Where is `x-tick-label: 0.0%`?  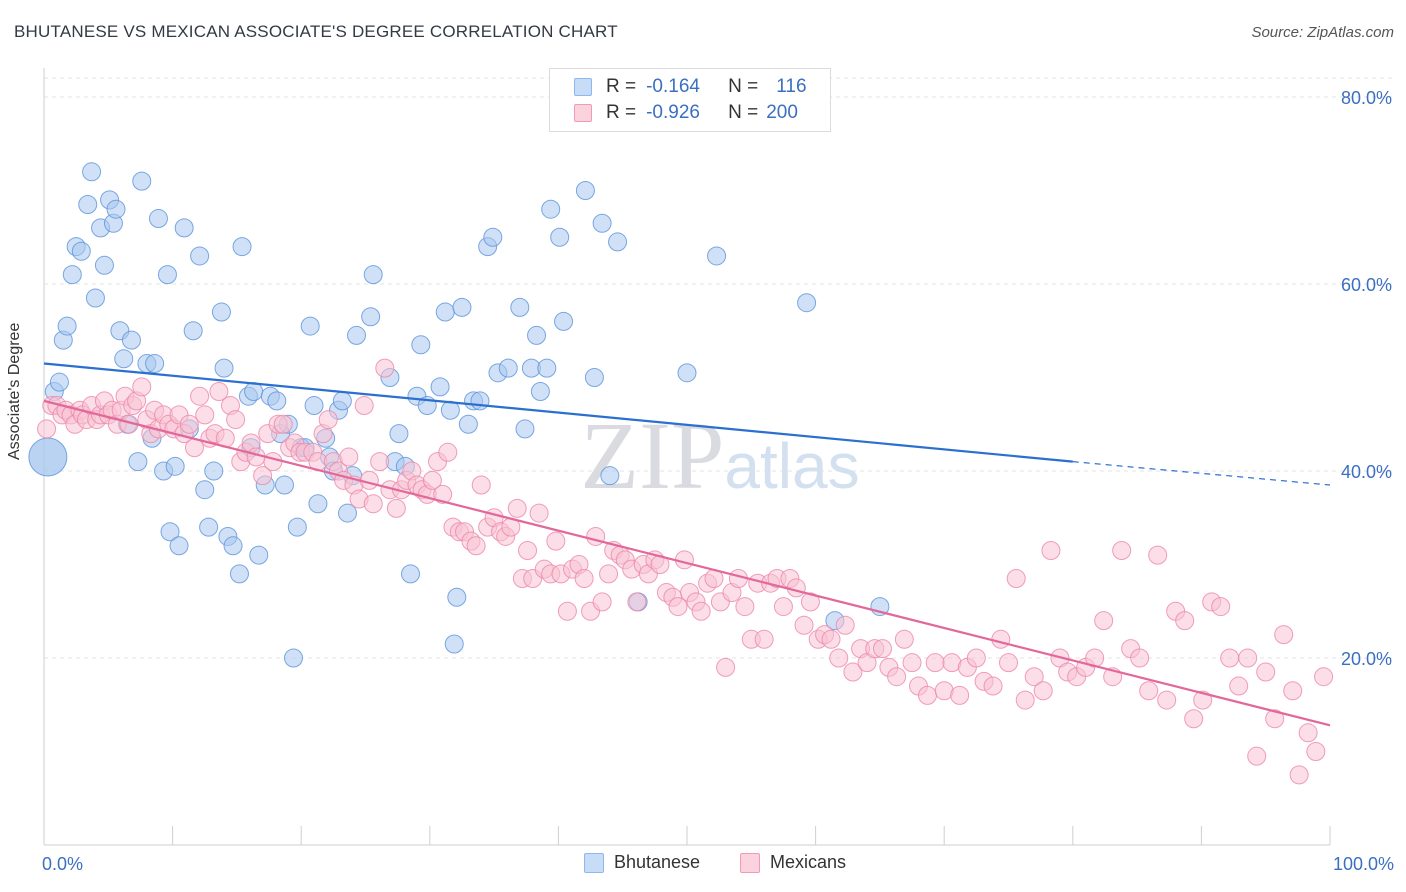 x-tick-label: 0.0% is located at coordinates (62, 864).